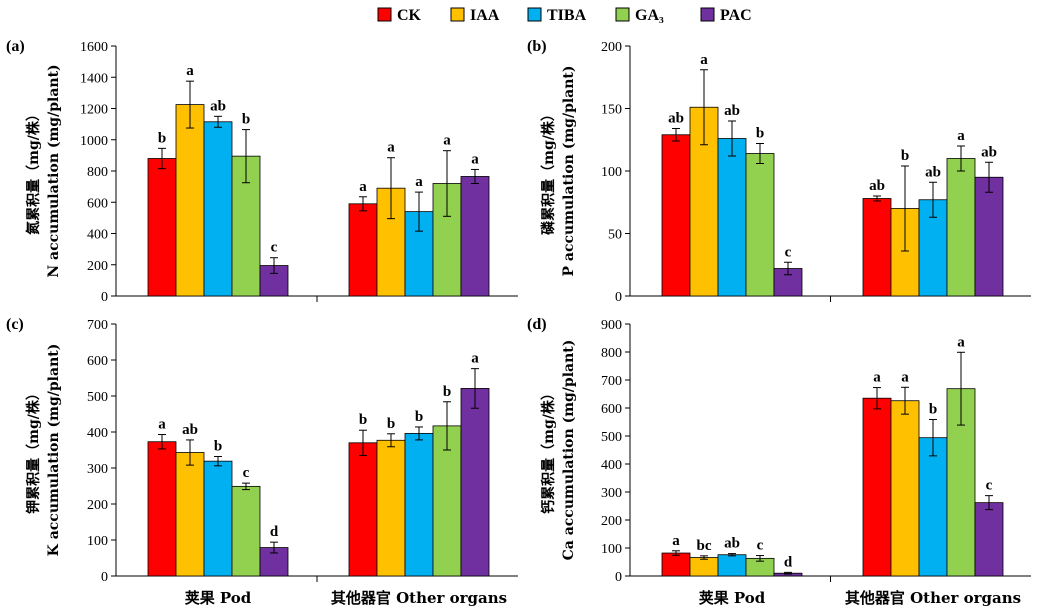 The image size is (1038, 613). Describe the element at coordinates (475, 15) in the screenshot. I see `legend-item-1: IAA` at that location.